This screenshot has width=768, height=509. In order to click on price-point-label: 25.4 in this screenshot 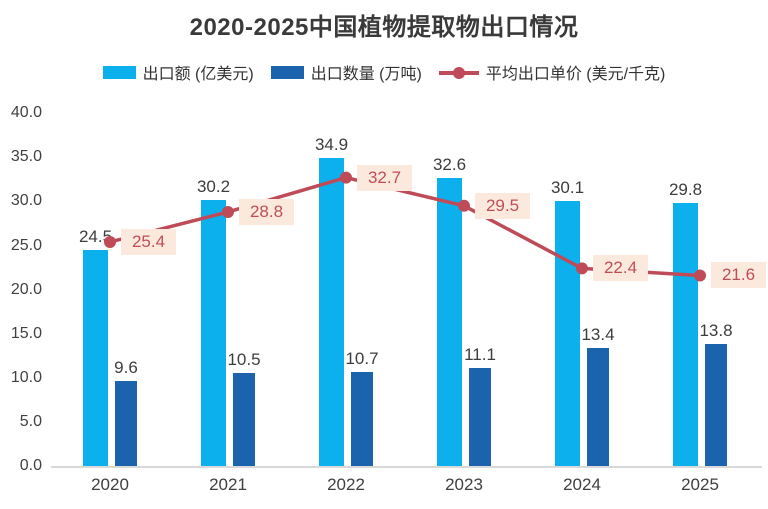, I will do `click(148, 241)`.